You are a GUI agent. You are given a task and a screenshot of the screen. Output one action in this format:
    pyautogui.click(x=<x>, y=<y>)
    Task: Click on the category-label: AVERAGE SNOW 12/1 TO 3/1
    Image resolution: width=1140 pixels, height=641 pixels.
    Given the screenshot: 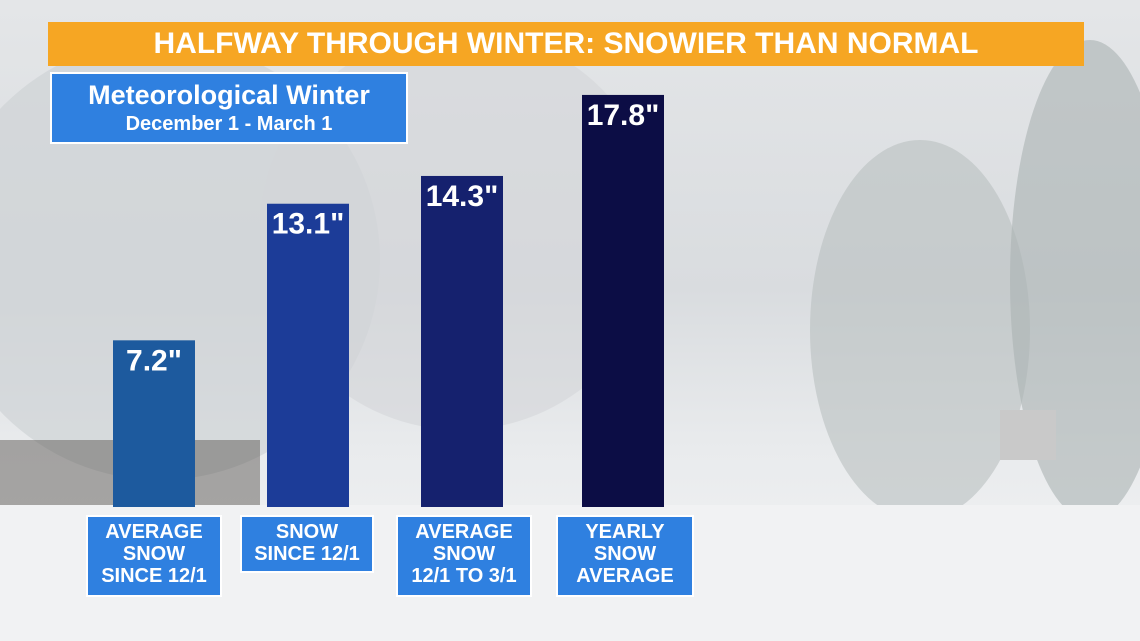 What is the action you would take?
    pyautogui.click(x=464, y=556)
    